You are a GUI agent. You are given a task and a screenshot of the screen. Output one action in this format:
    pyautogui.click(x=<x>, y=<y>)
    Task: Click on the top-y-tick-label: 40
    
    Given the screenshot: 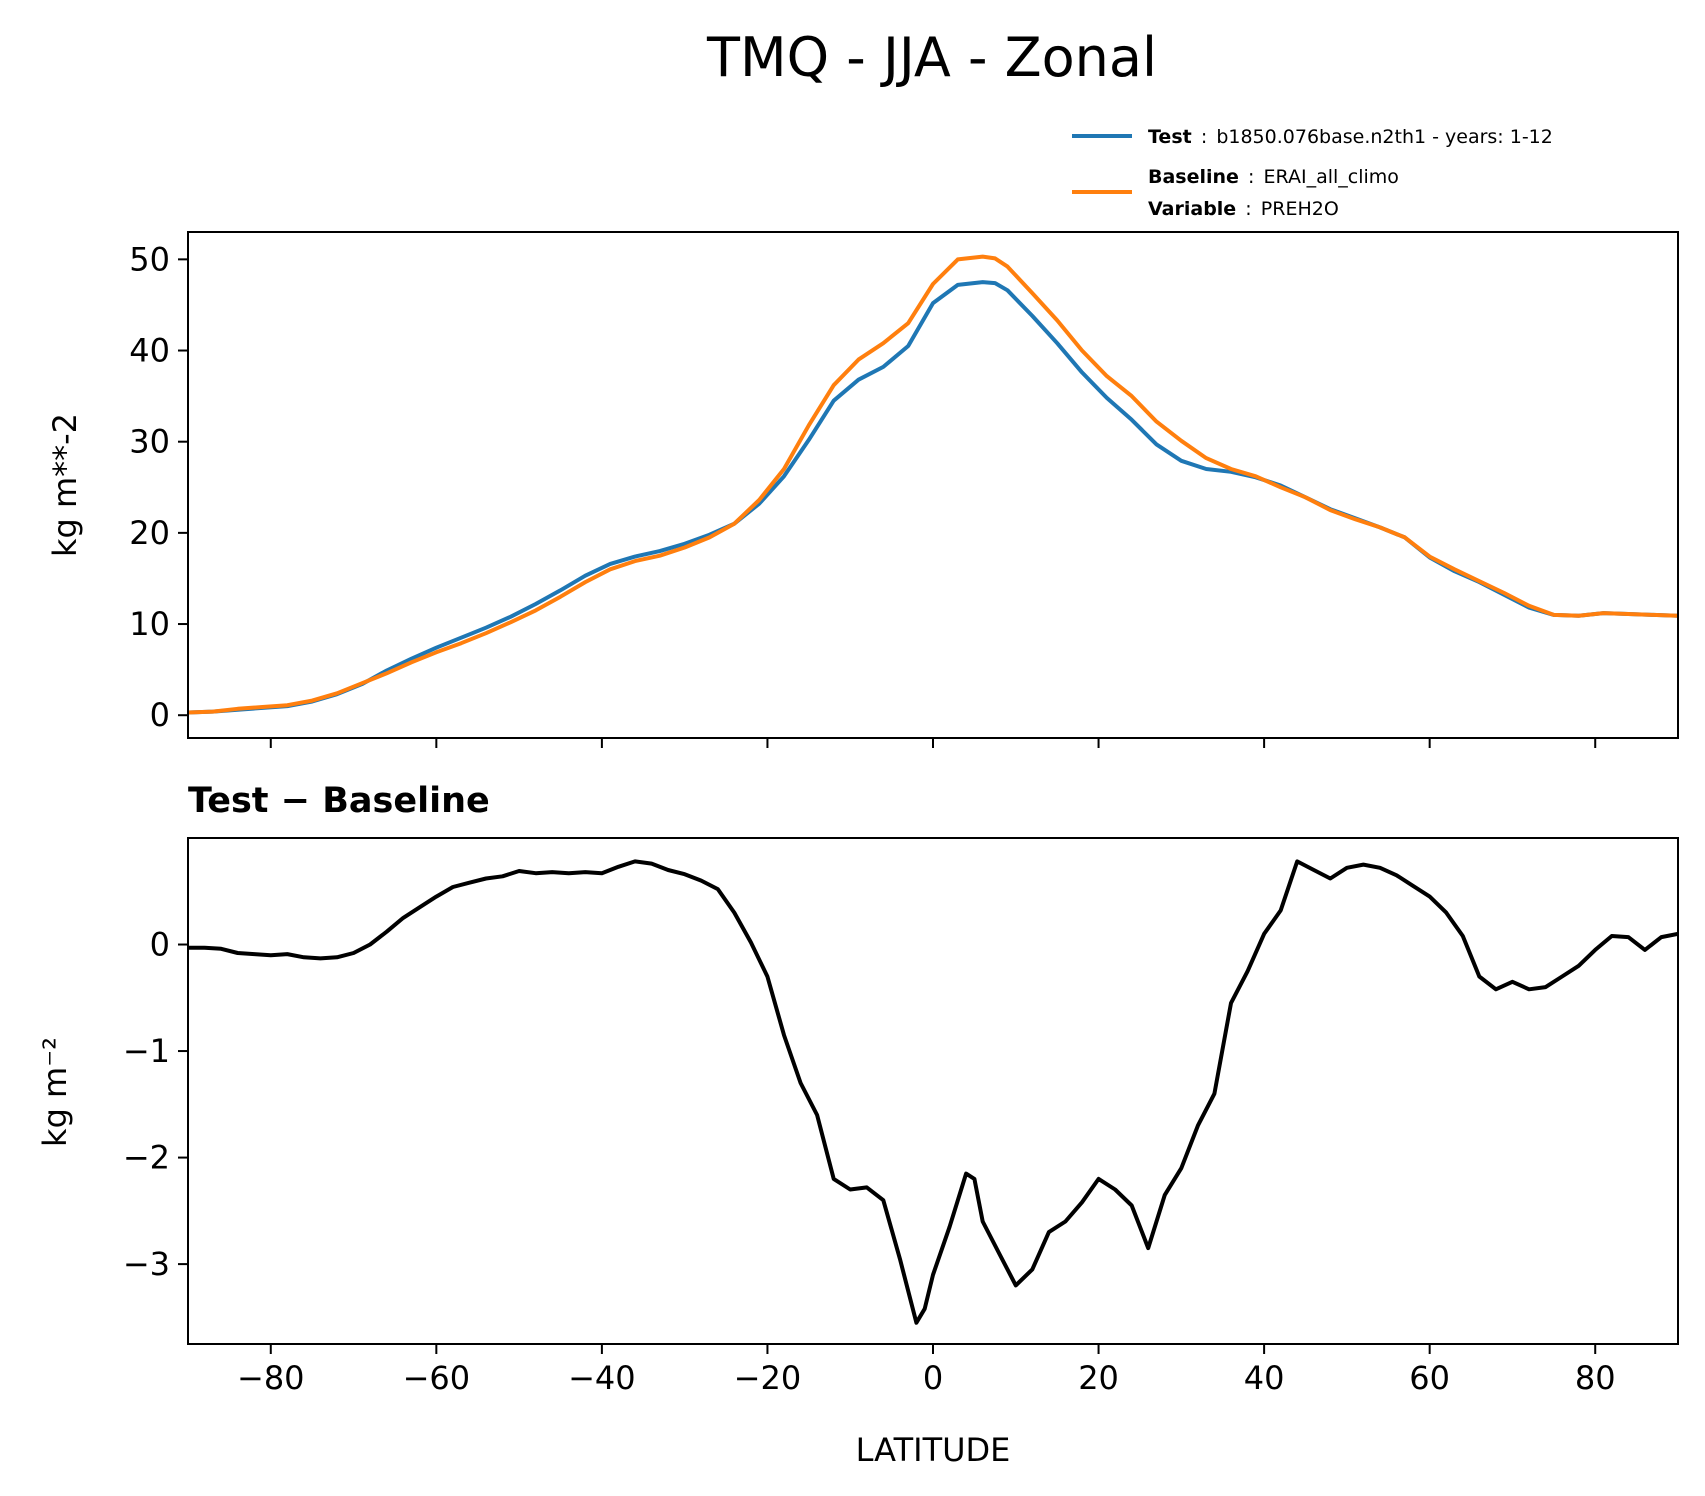 What is the action you would take?
    pyautogui.click(x=149, y=351)
    